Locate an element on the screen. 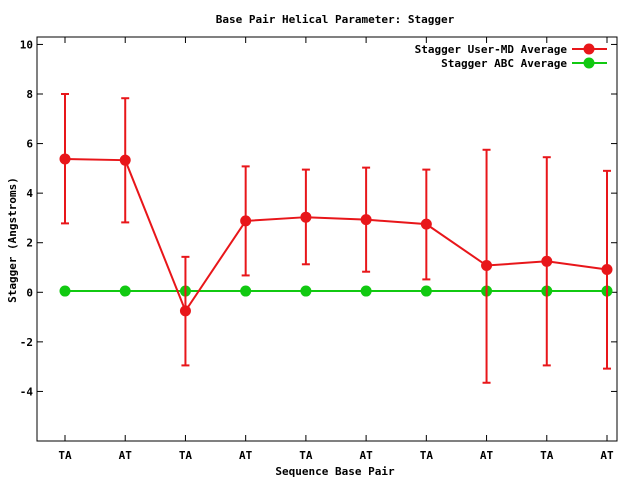 The height and width of the screenshot is (480, 640). y-tick-label: 8 is located at coordinates (29, 94).